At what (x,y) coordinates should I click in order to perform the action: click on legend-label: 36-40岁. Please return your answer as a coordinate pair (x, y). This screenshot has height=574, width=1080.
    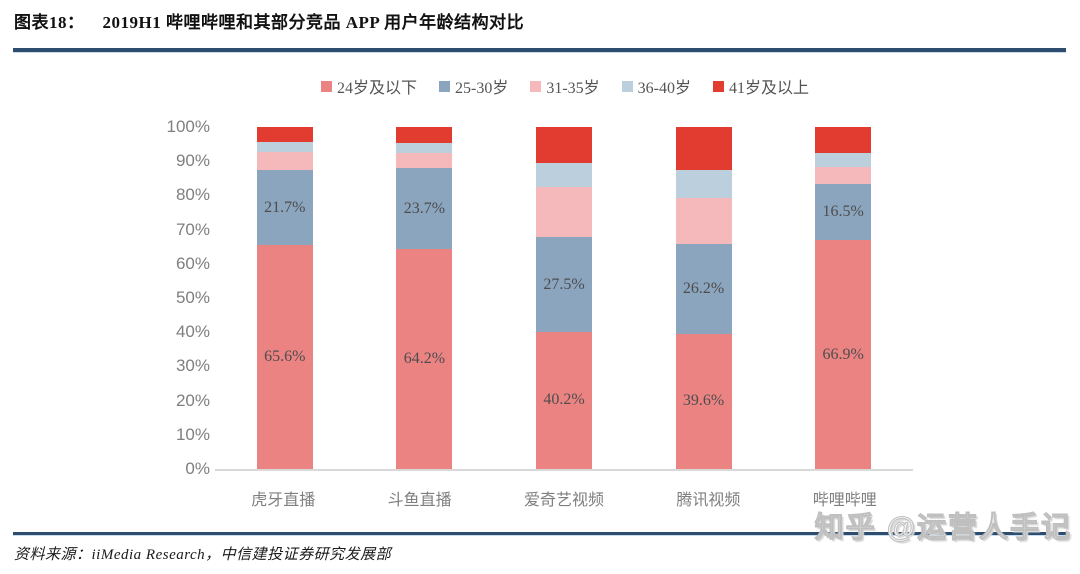
    Looking at the image, I should click on (664, 88).